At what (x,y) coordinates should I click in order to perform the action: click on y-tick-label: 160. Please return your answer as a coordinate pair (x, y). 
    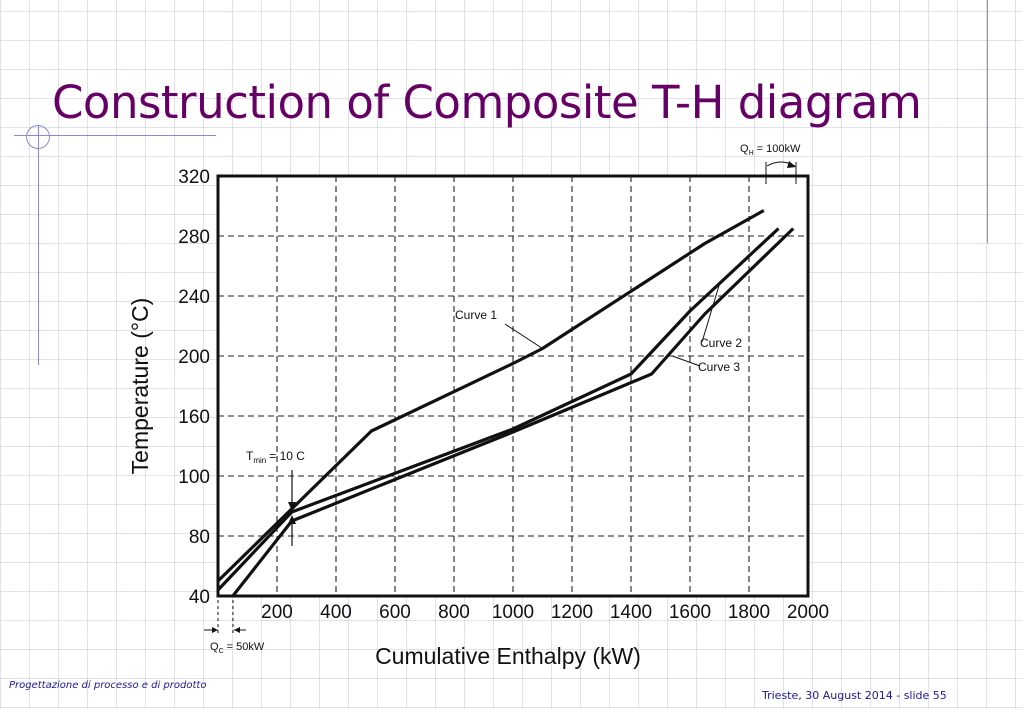
    Looking at the image, I should click on (194, 417).